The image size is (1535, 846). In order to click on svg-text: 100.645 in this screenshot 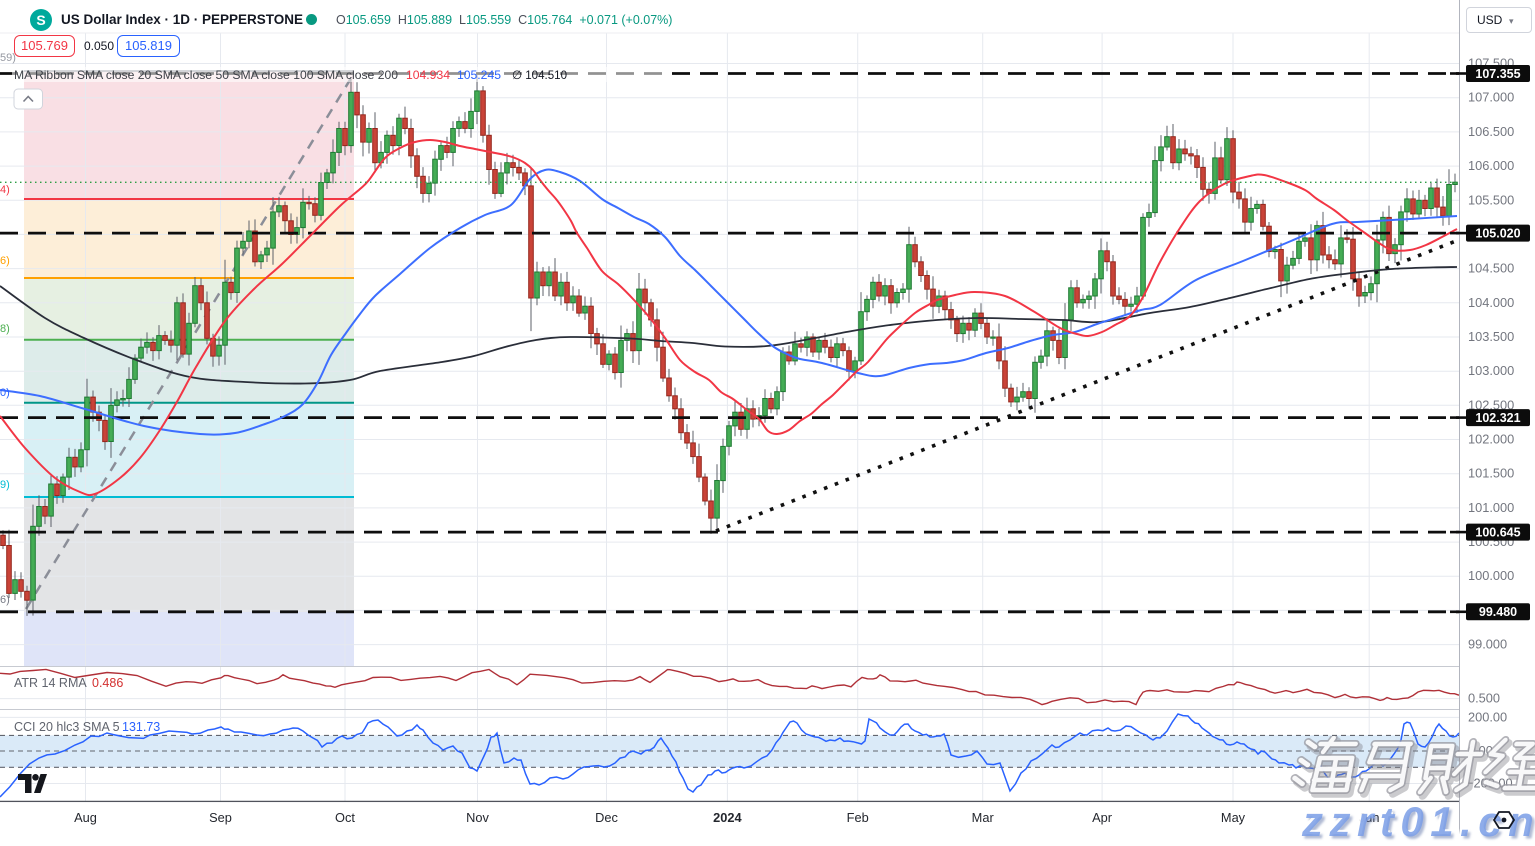, I will do `click(1497, 532)`.